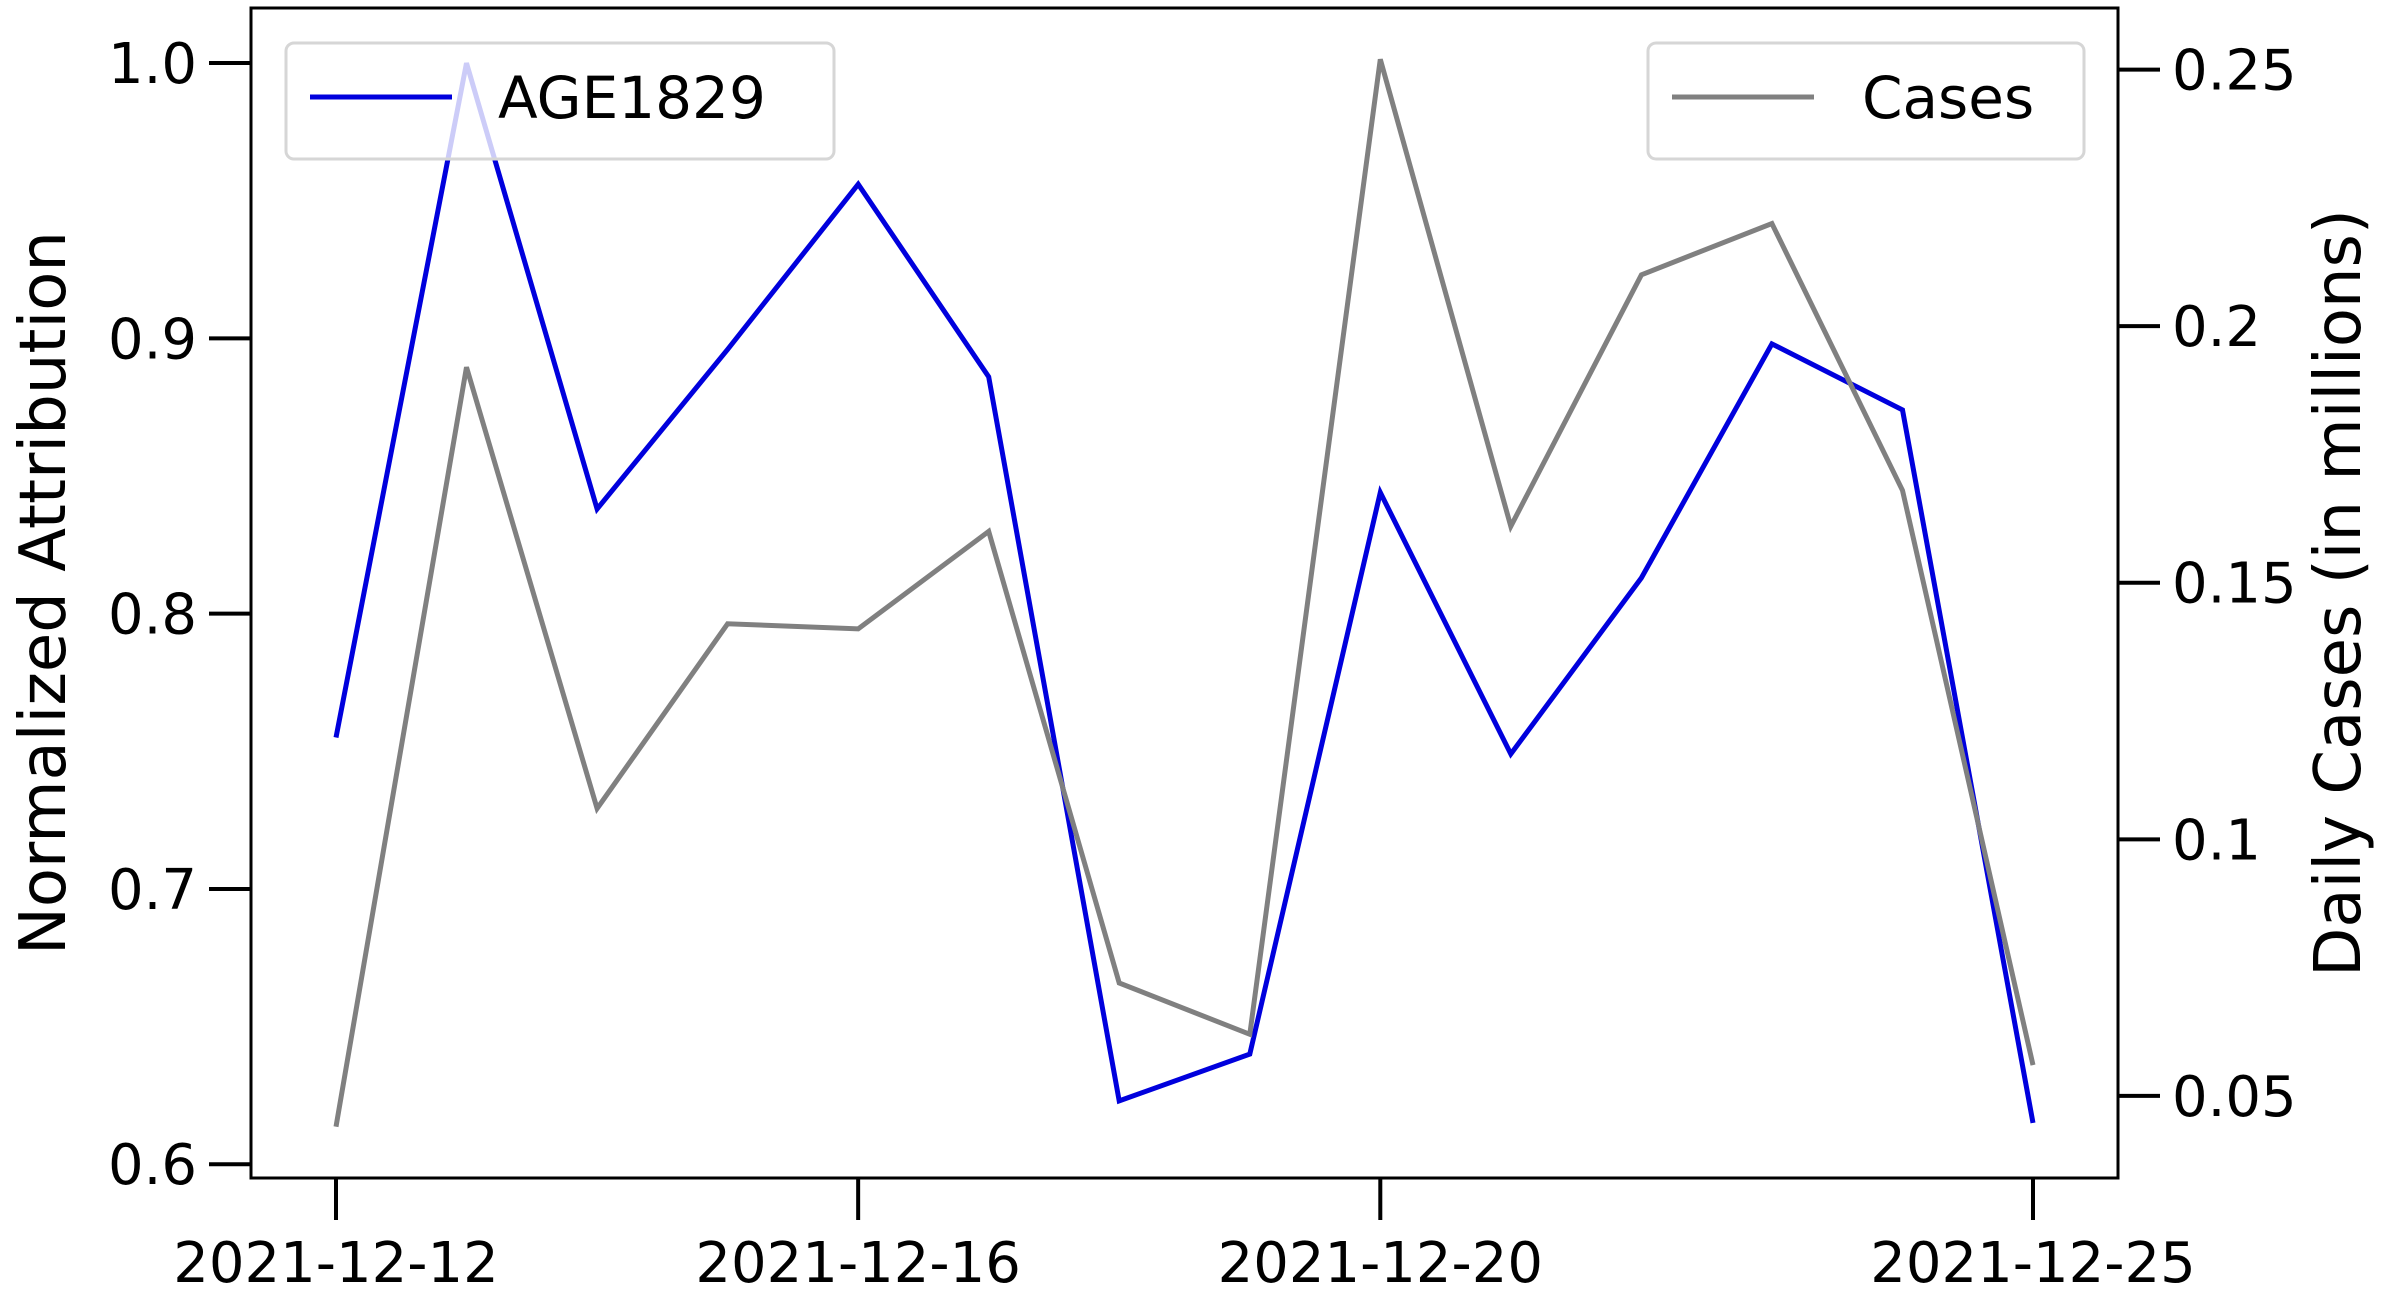 This screenshot has width=2400, height=1300. Describe the element at coordinates (152, 1165) in the screenshot. I see `y-left-tick-label: 0.6` at that location.